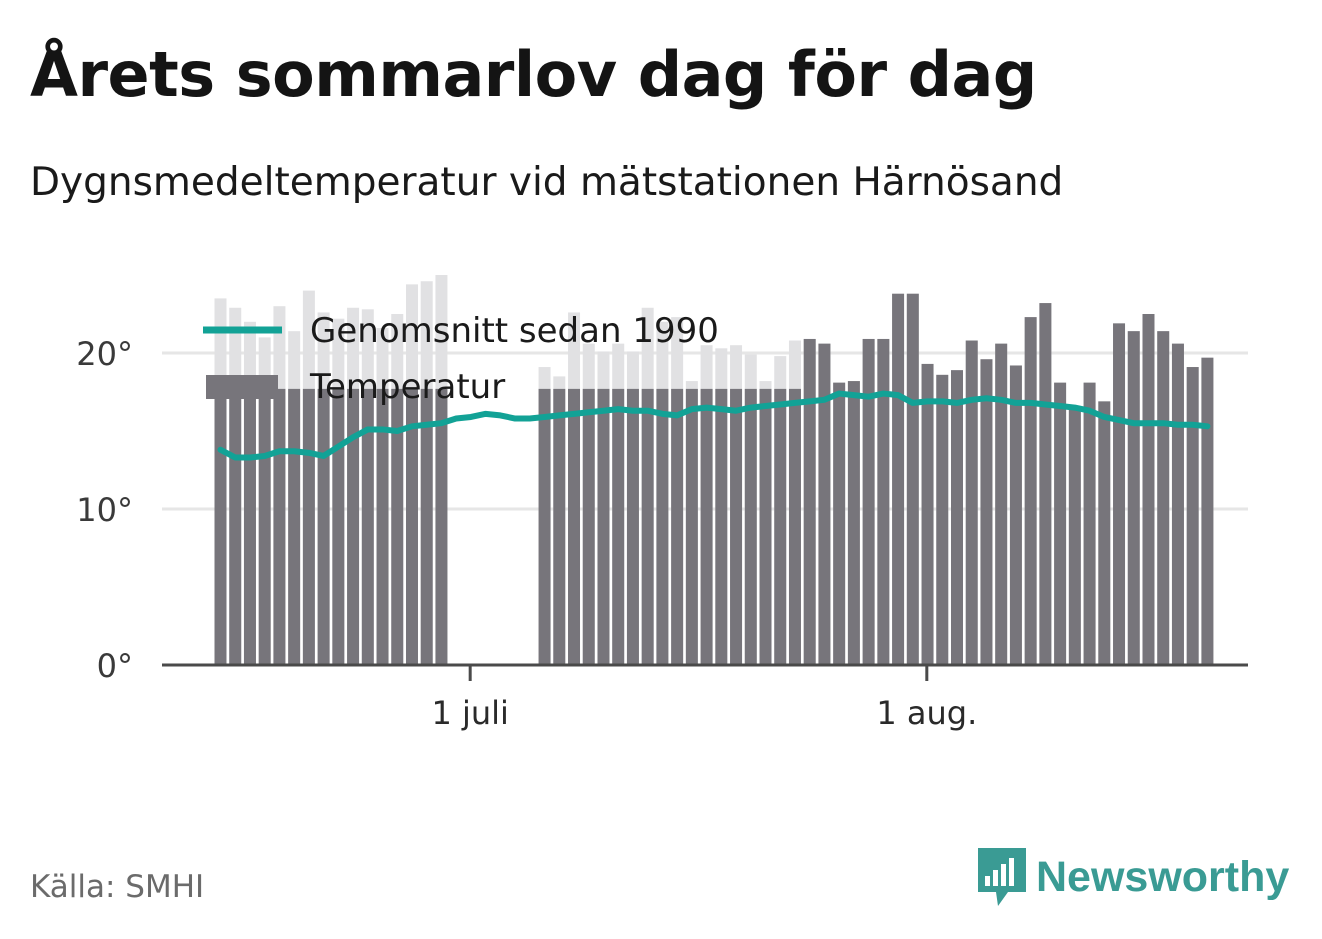 The height and width of the screenshot is (939, 1322). Describe the element at coordinates (104, 354) in the screenshot. I see `y-tick-label: 20°` at that location.